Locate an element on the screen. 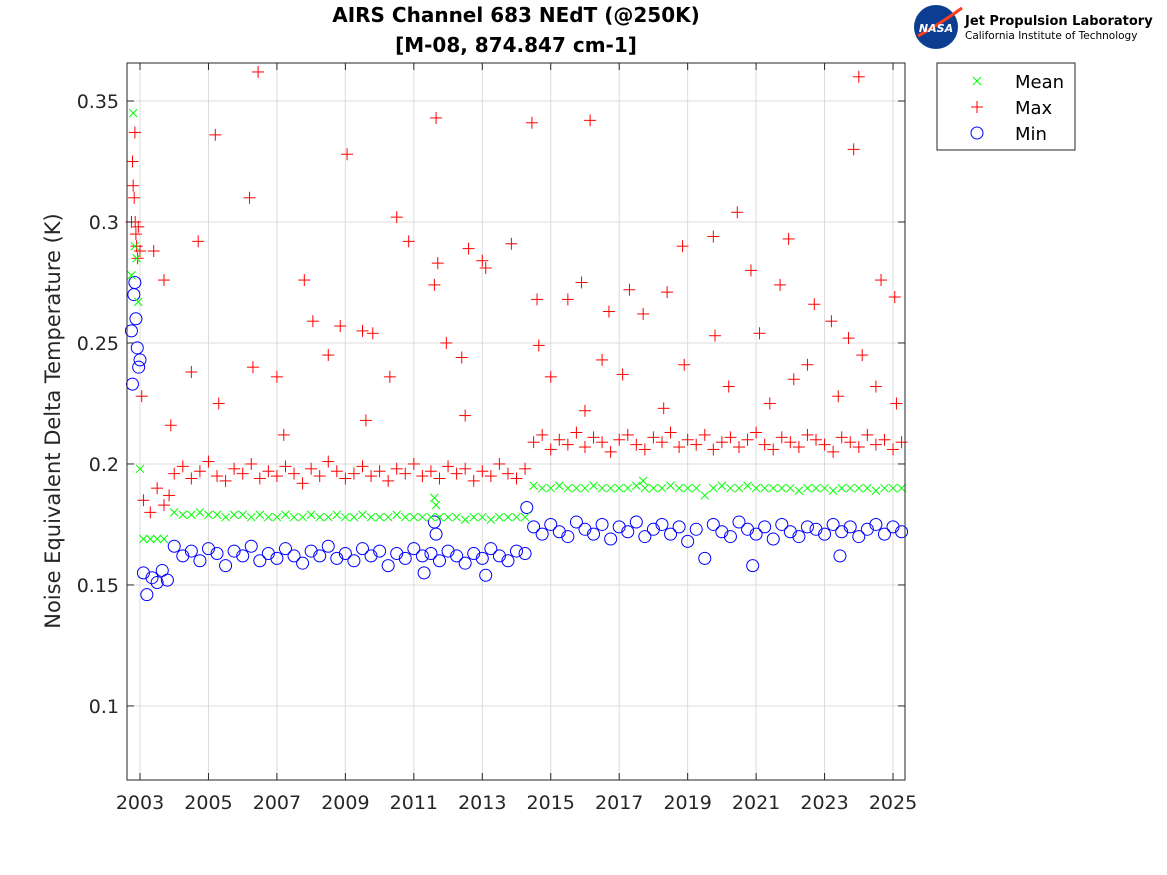  x-tick-label: 2023 is located at coordinates (824, 803).